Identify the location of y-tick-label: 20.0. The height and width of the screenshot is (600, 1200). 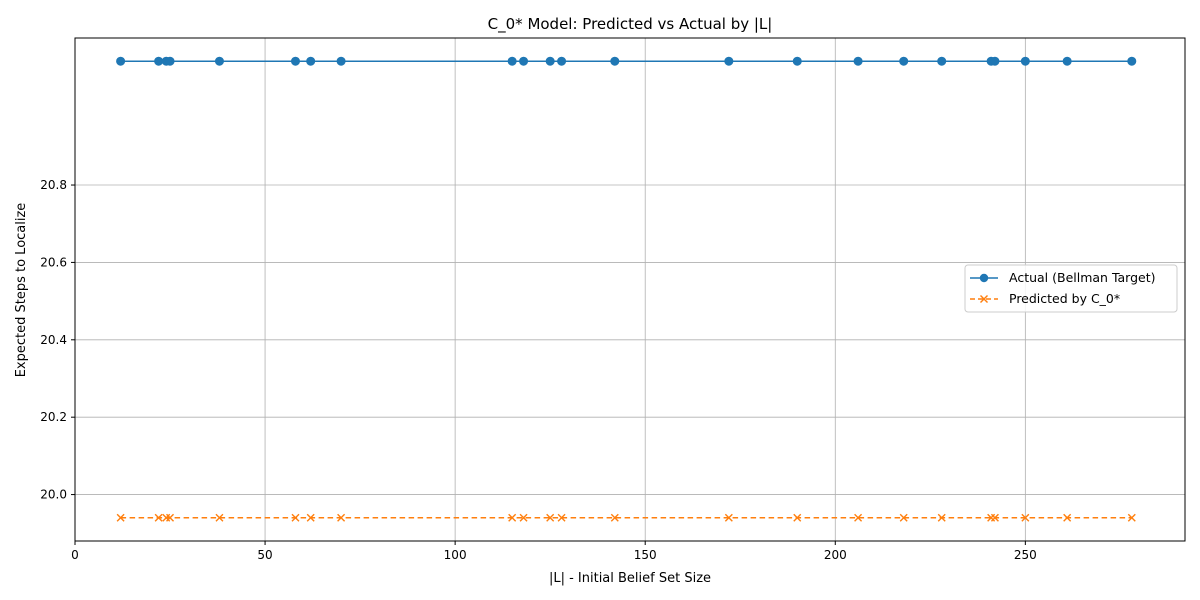
(53, 495).